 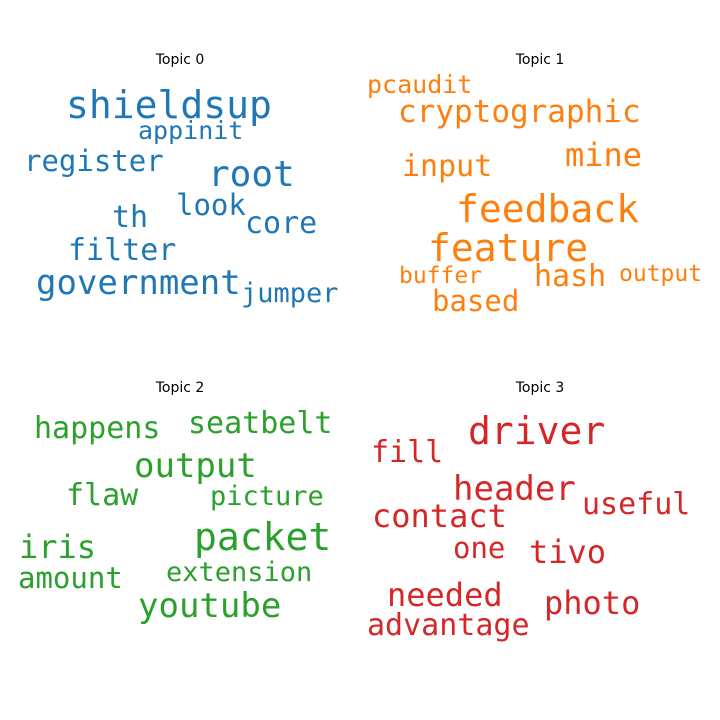 I want to click on topic-1-word-output: output, so click(x=661, y=274).